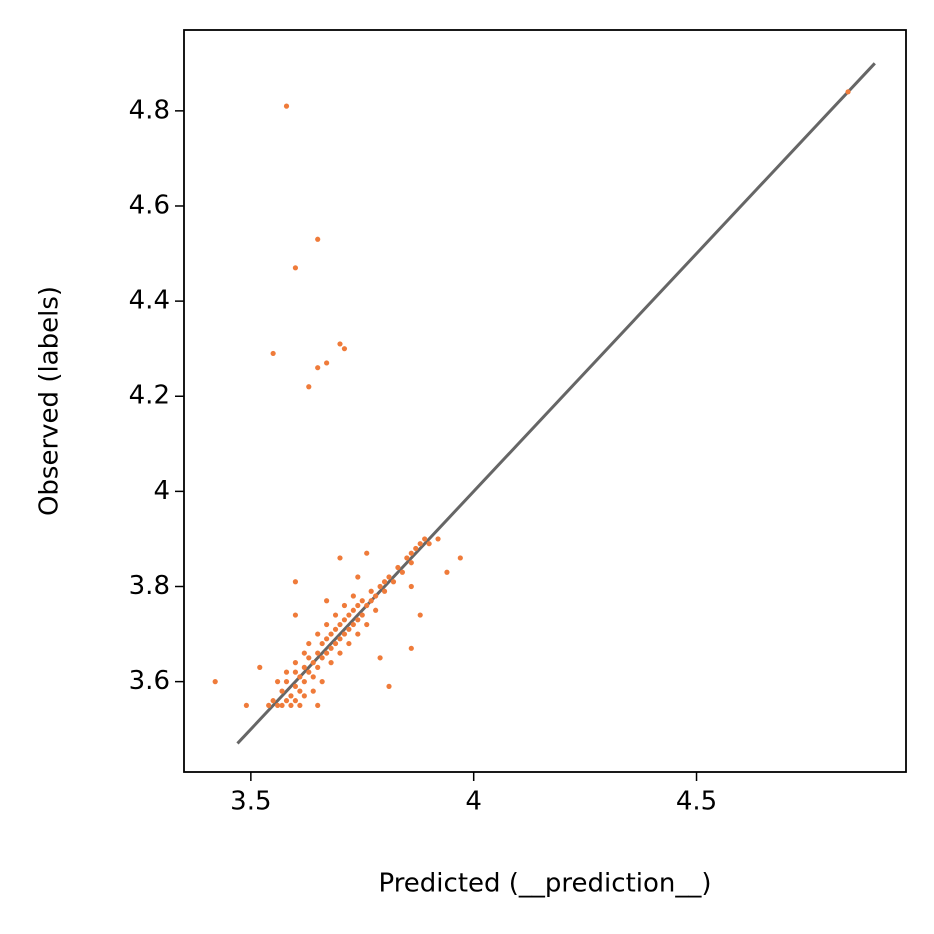 This screenshot has height=934, width=934. Describe the element at coordinates (149, 110) in the screenshot. I see `y-tick-label: 4.8` at that location.